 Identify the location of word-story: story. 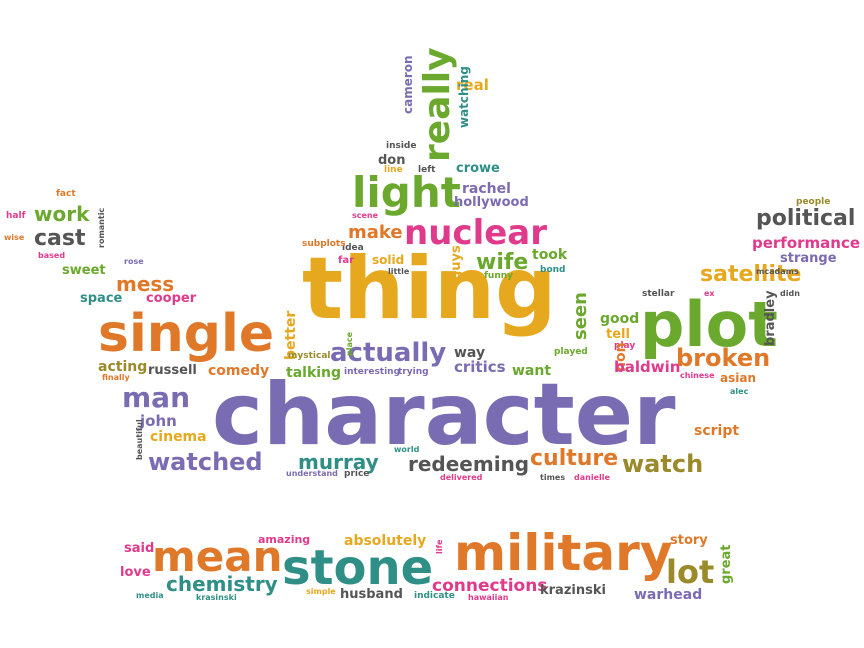
(689, 540).